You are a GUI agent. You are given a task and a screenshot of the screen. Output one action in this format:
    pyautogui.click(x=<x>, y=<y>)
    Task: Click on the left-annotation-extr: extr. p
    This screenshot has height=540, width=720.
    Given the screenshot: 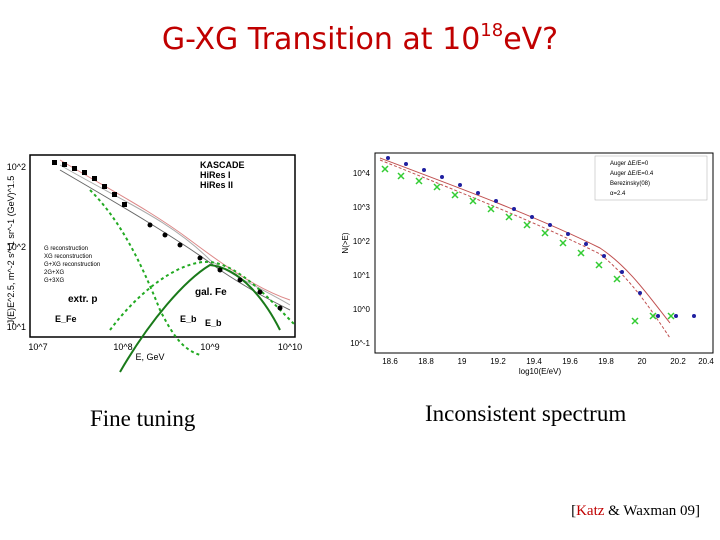 What is the action you would take?
    pyautogui.click(x=82, y=299)
    